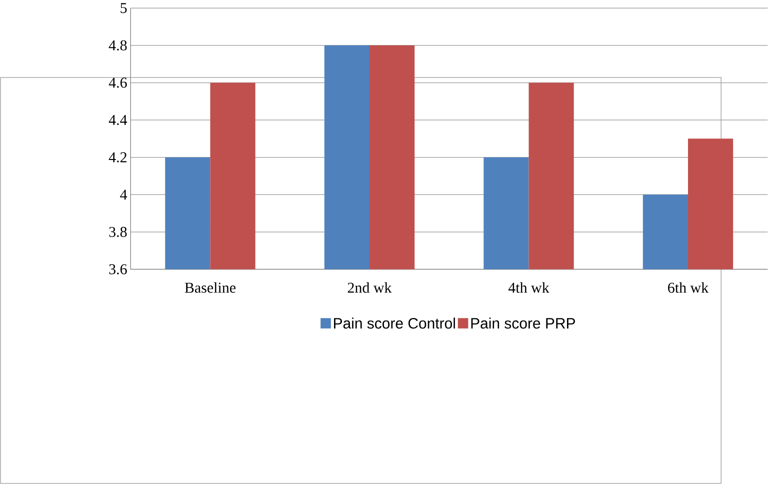  What do you see at coordinates (370, 287) in the screenshot?
I see `x-tick-label: 2nd wk` at bounding box center [370, 287].